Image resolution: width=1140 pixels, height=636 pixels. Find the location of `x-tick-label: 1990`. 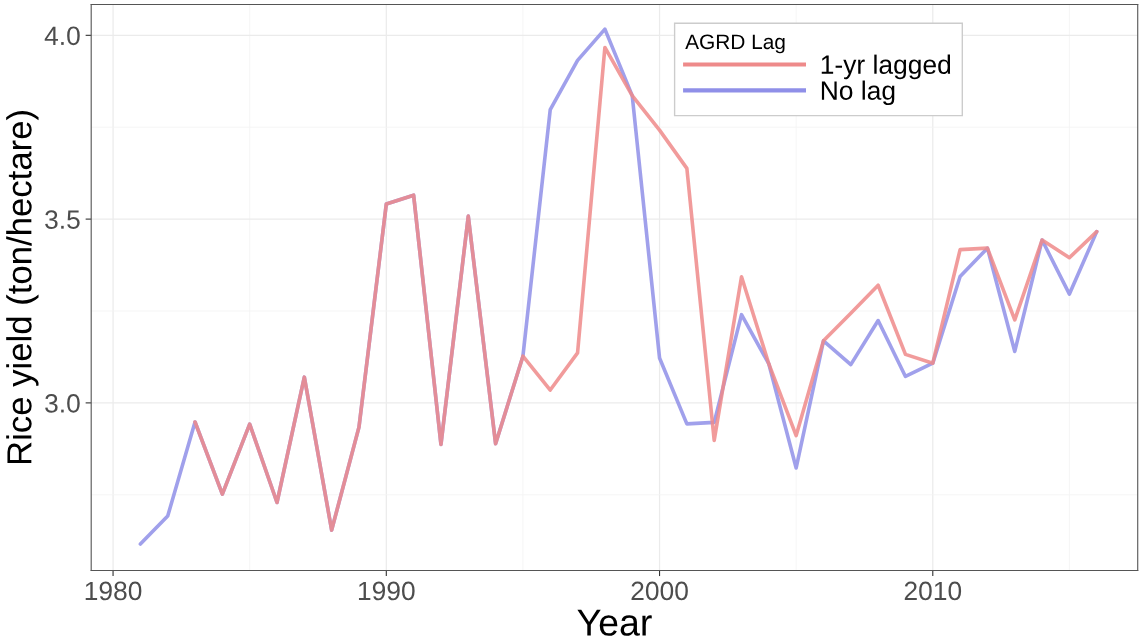

x-tick-label: 1990 is located at coordinates (386, 591).